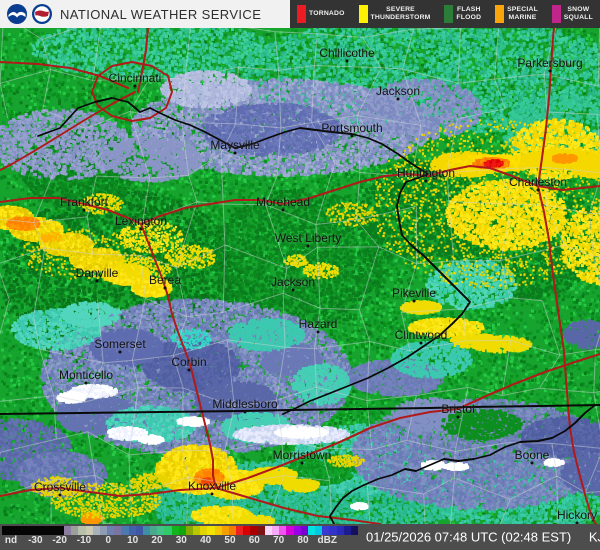 This screenshot has width=600, height=550. Describe the element at coordinates (33, 530) in the screenshot. I see `colorbar-nd-segment` at that location.